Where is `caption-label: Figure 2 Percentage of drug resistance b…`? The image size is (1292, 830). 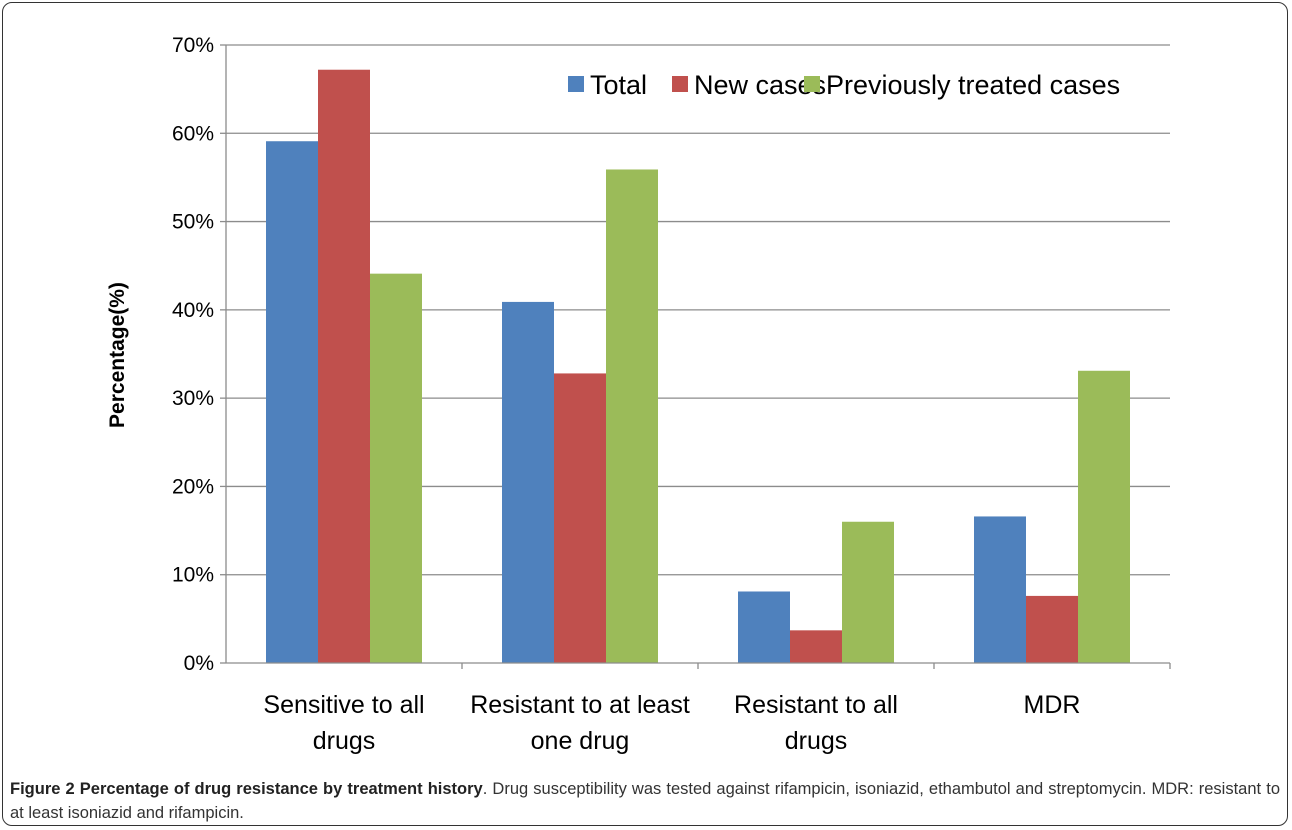 caption-label: Figure 2 Percentage of drug resistance b… is located at coordinates (246, 789).